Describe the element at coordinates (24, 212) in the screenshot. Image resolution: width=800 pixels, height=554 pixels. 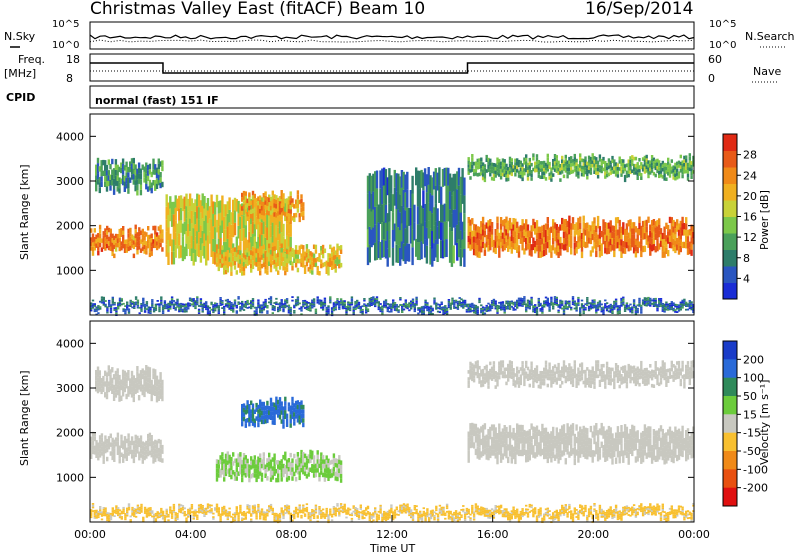
I see `power-ylabel: Slant Range [km]` at that location.